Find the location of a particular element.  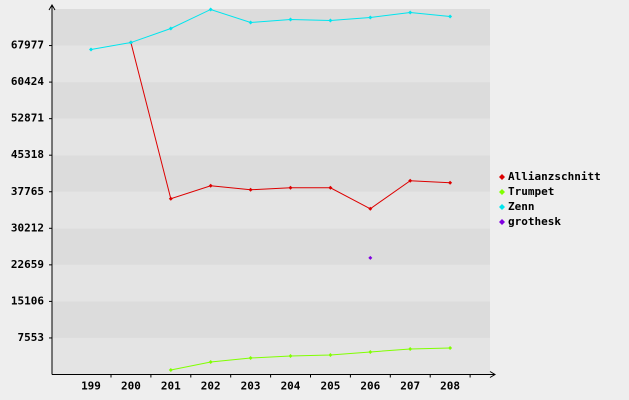

y-axis-arrow is located at coordinates (52, 7).